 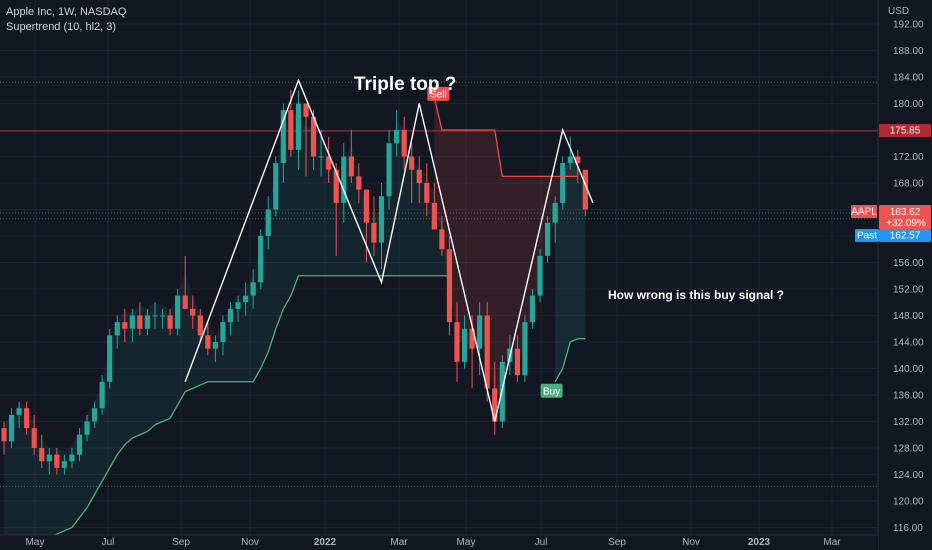 What do you see at coordinates (908, 502) in the screenshot?
I see `price-tick-label: 120.00` at bounding box center [908, 502].